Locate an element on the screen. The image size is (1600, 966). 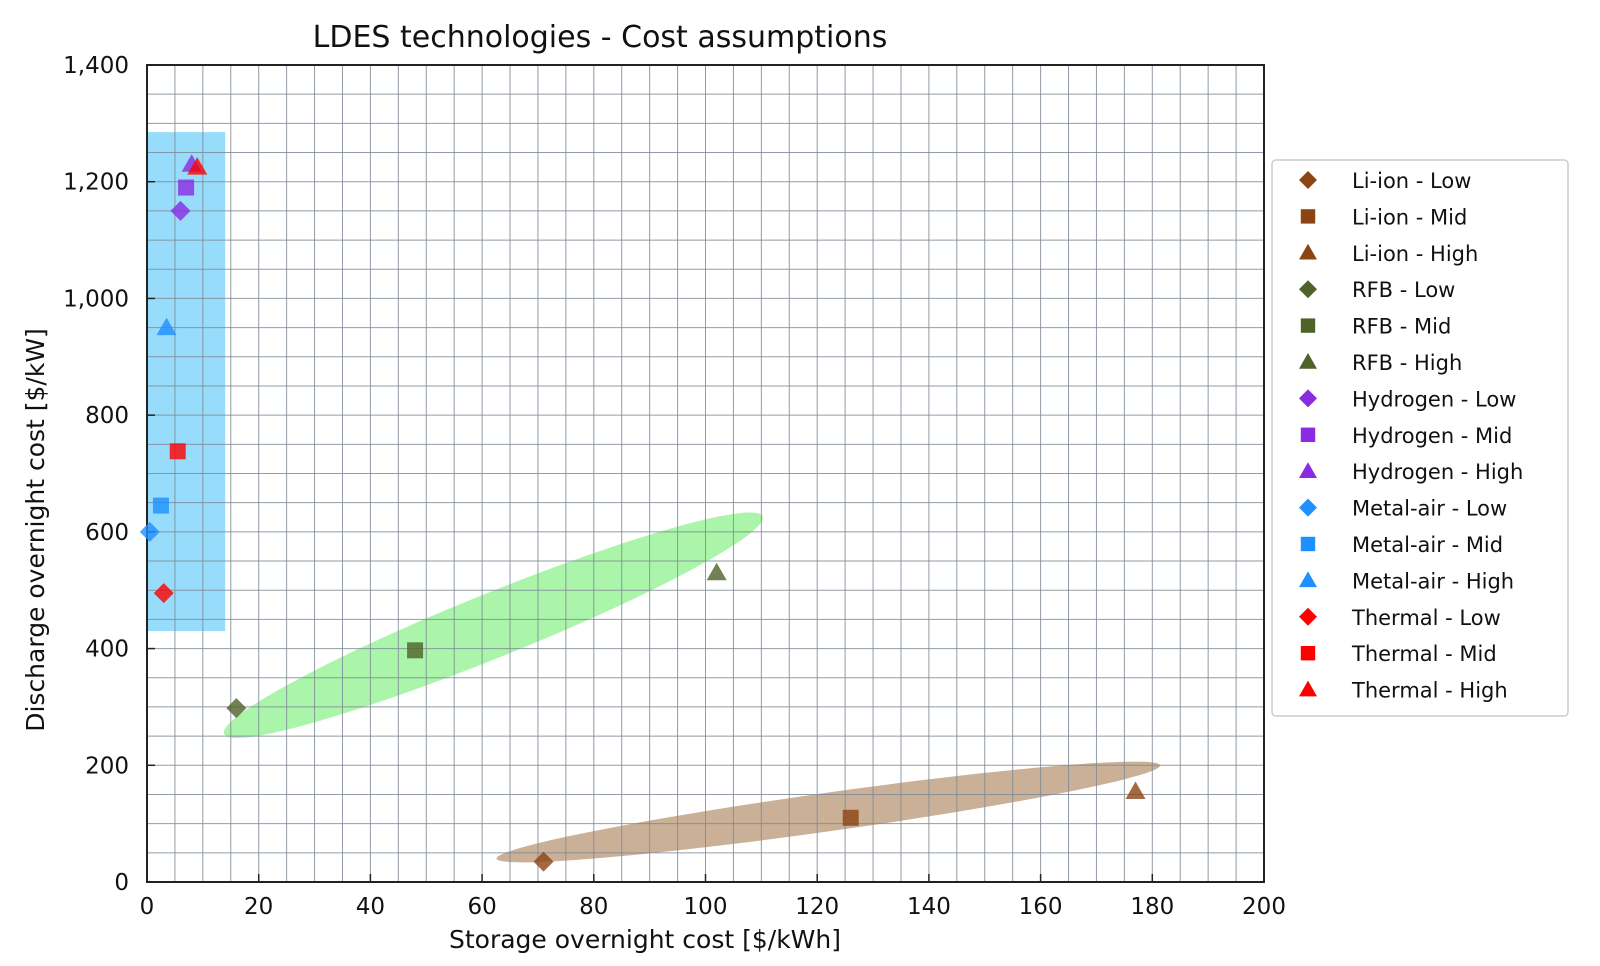
legend-label-hydrogen-mid: Hydrogen - Mid is located at coordinates (1432, 436).